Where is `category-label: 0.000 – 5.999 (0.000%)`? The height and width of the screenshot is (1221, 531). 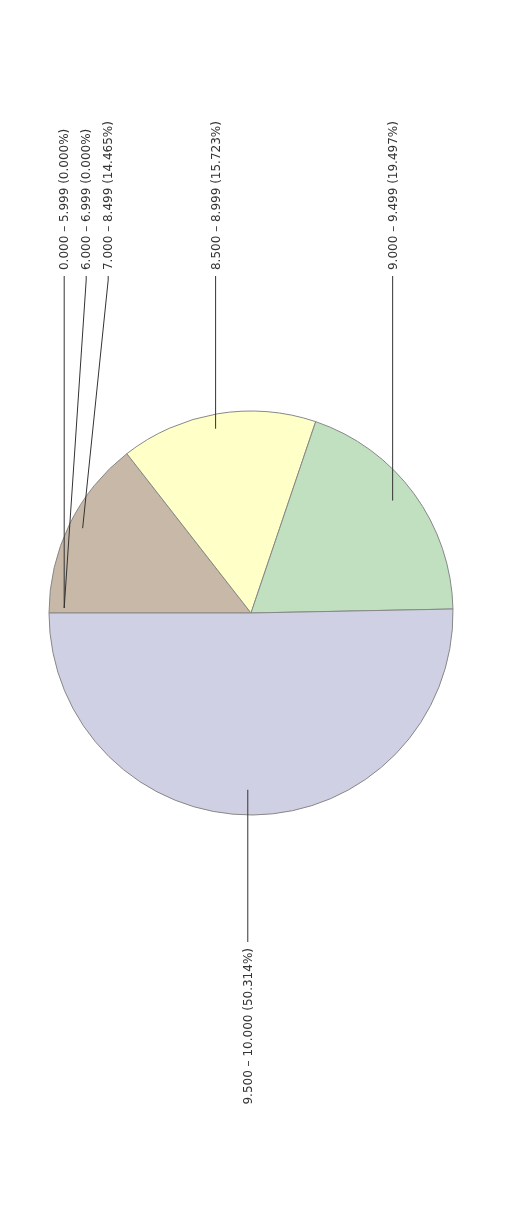 category-label: 0.000 – 5.999 (0.000%) is located at coordinates (64, 199).